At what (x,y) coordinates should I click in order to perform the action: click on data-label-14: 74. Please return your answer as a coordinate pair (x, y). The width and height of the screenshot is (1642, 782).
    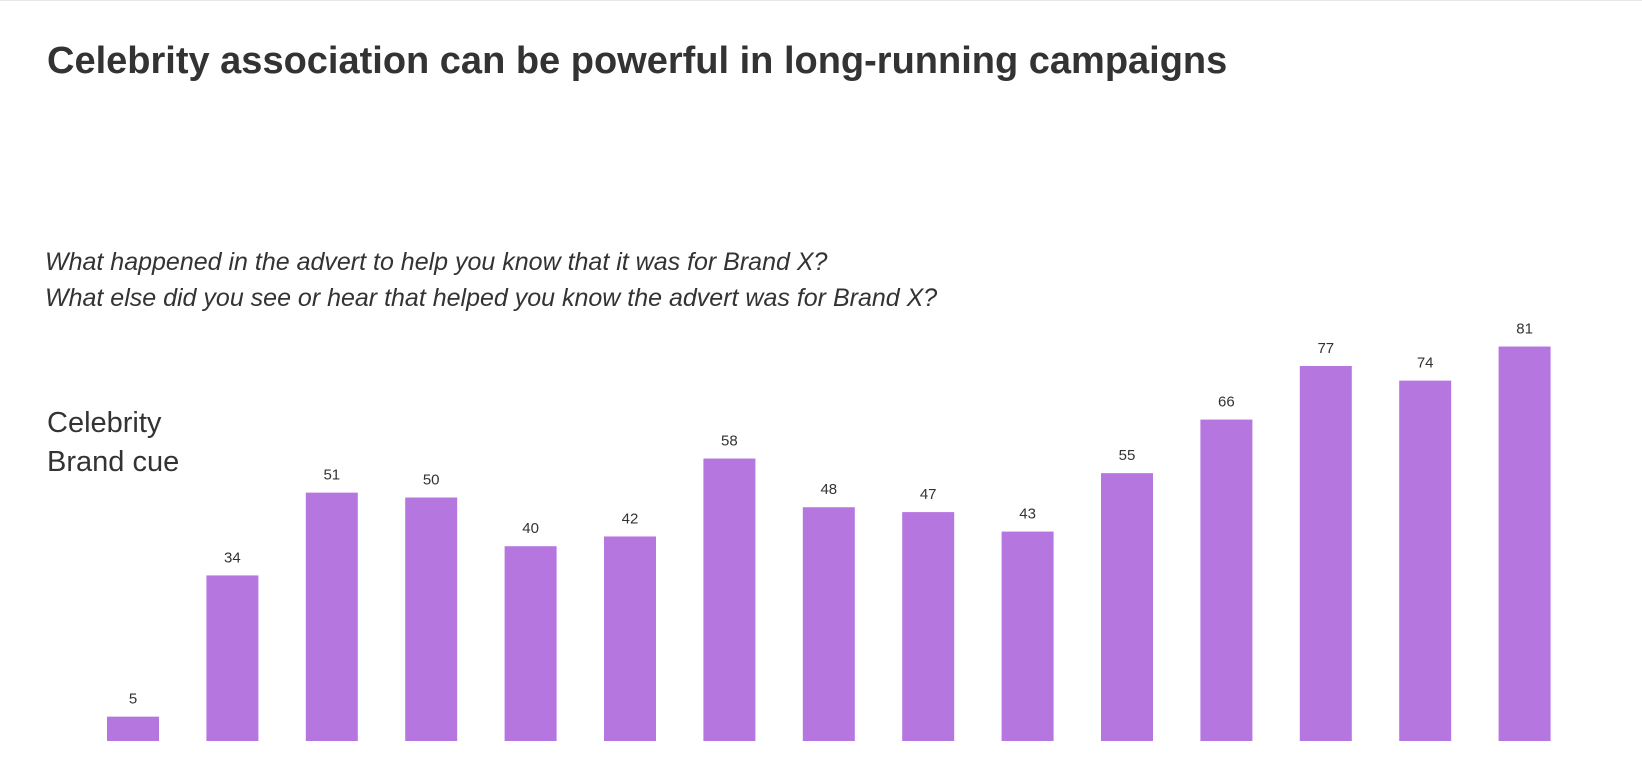
    Looking at the image, I should click on (1425, 363).